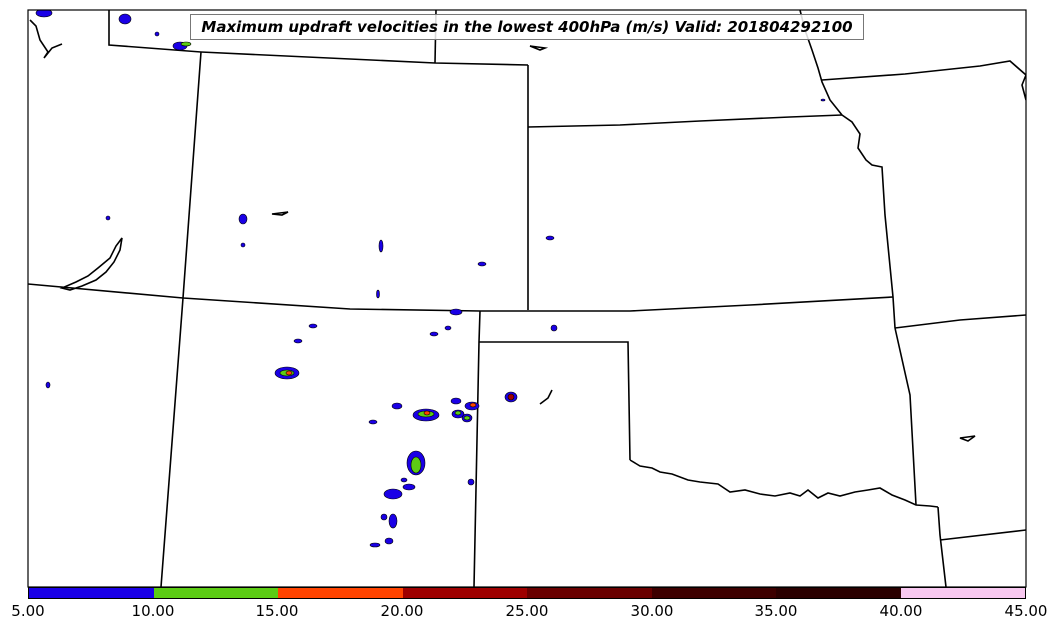 The width and height of the screenshot is (1060, 633). Describe the element at coordinates (402, 611) in the screenshot. I see `colorbar-tick-label: 20.00` at that location.